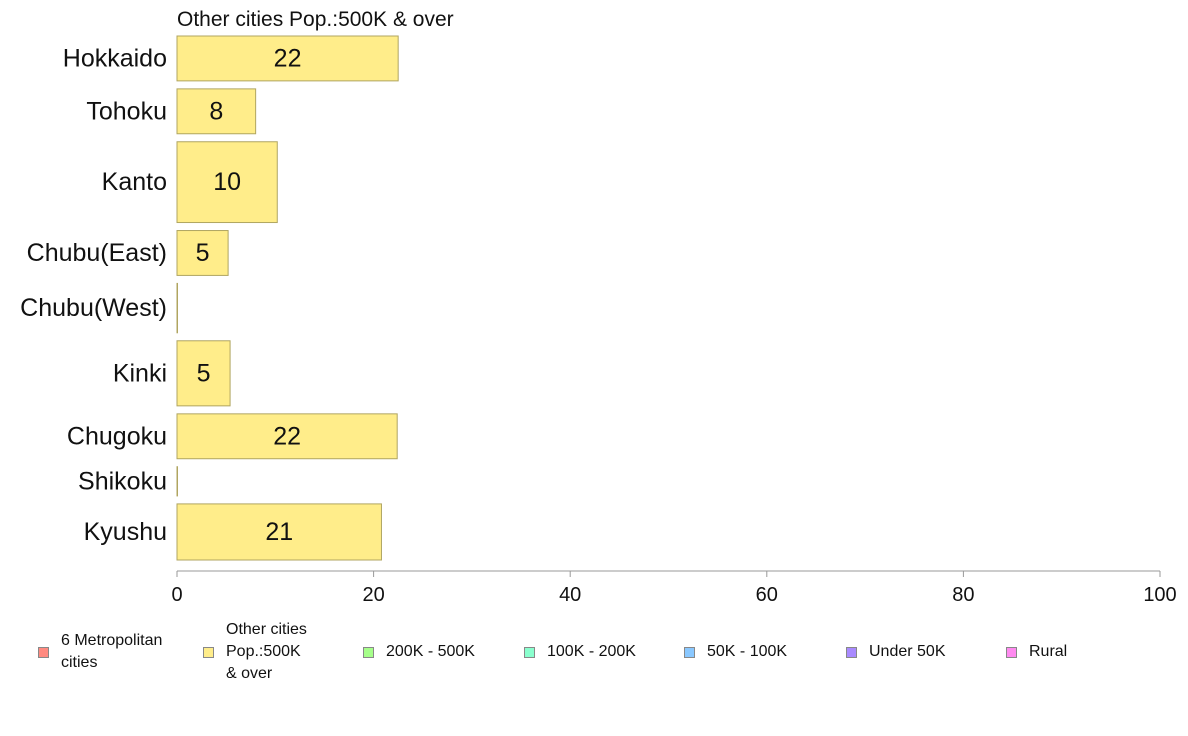 This screenshot has width=1188, height=736. I want to click on legend-label: Under 50K, so click(907, 651).